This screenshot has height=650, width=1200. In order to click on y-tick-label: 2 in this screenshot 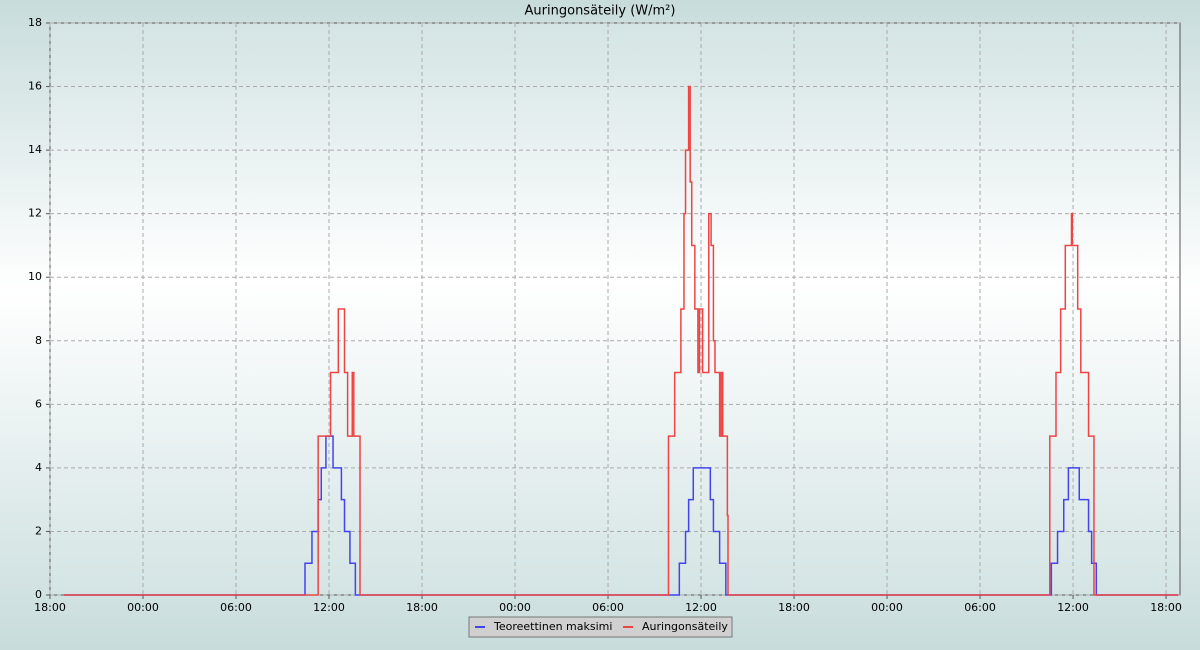, I will do `click(38, 530)`.